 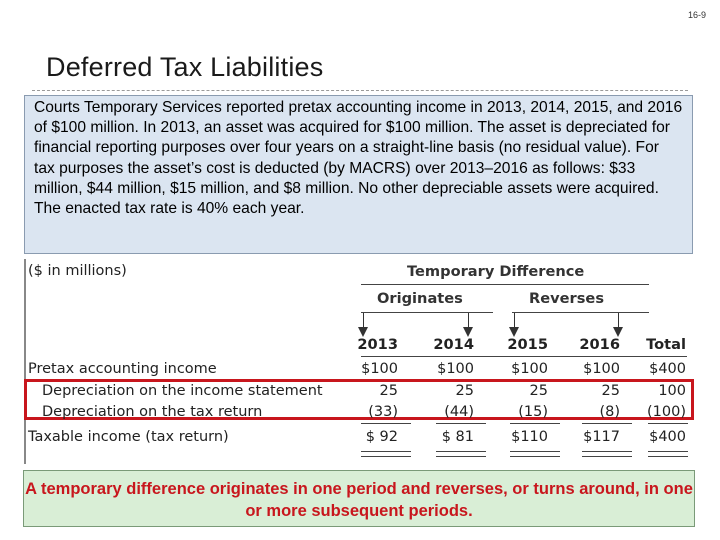 What do you see at coordinates (25, 361) in the screenshot?
I see `table-left-border` at bounding box center [25, 361].